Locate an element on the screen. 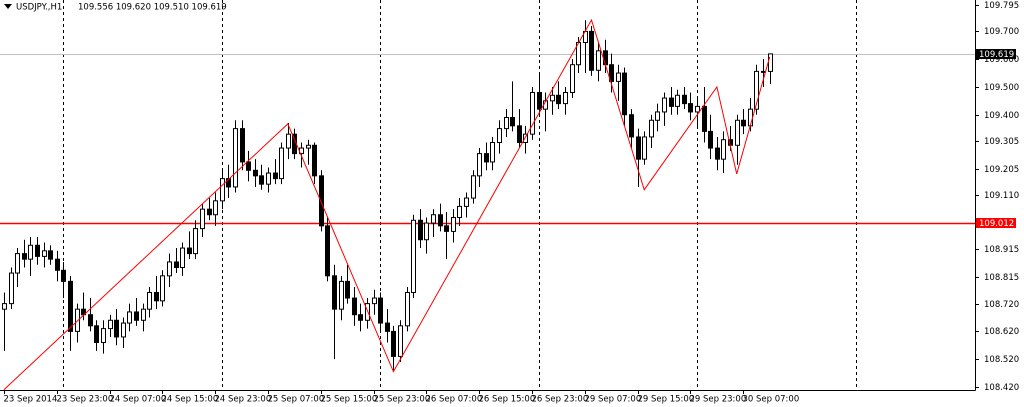 The image size is (1024, 407). x-tick-label: 29 Sep 07:00 is located at coordinates (613, 400).